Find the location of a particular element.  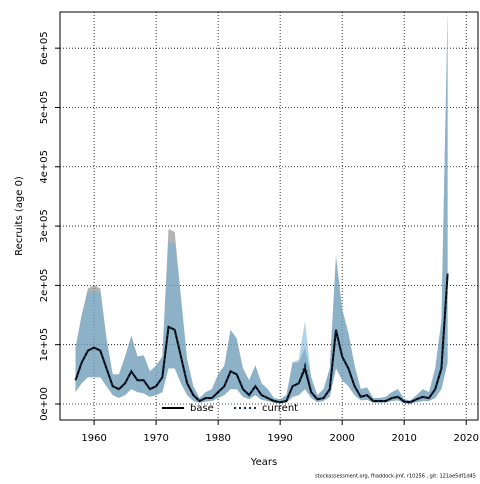

y-tick-label: 5e+05 is located at coordinates (44, 108).